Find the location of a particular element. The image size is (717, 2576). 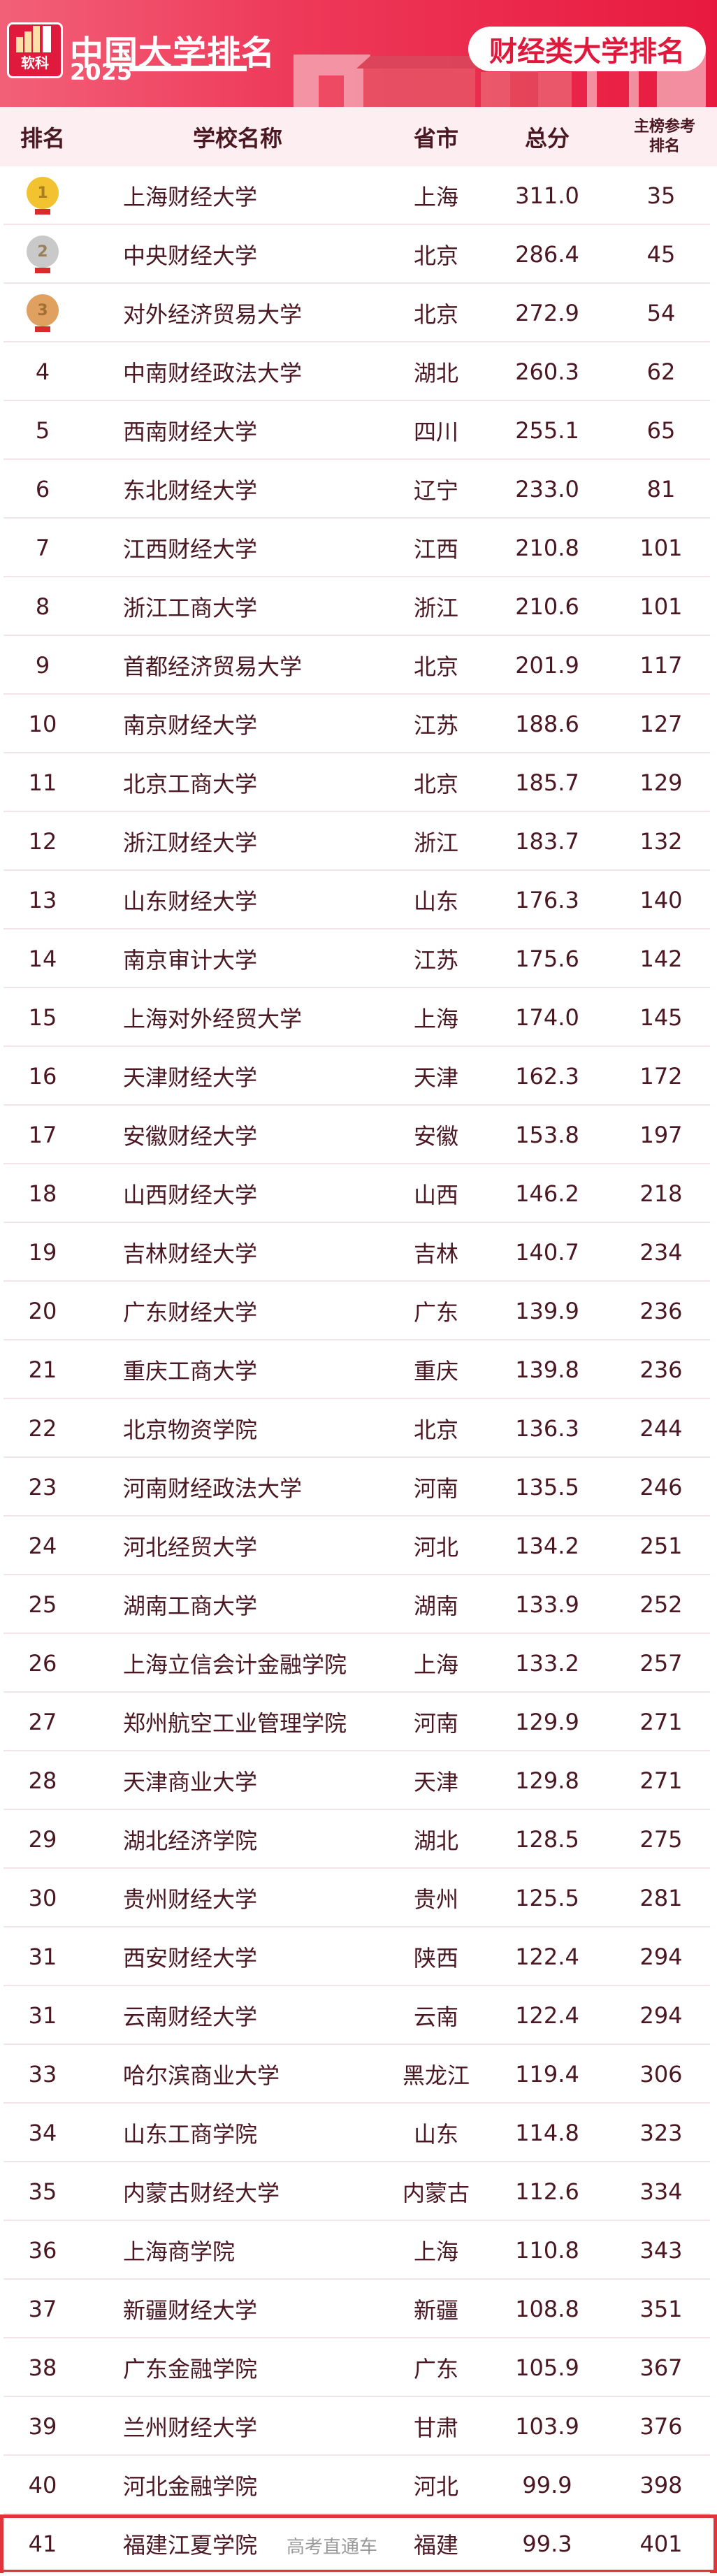

table-row: 37 新疆财经大学 新疆 108.8 351 is located at coordinates (358, 2309).